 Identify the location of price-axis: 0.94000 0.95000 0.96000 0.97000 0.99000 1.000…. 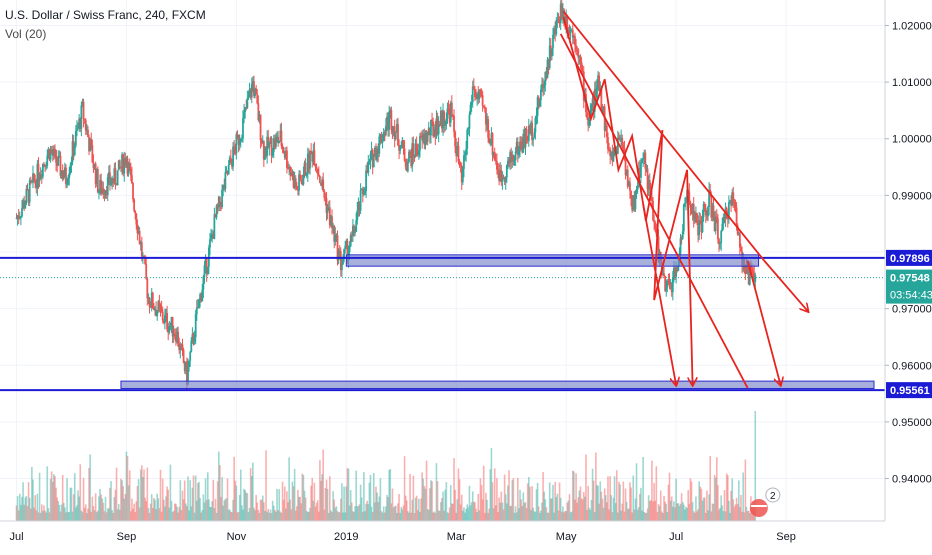
(908, 260).